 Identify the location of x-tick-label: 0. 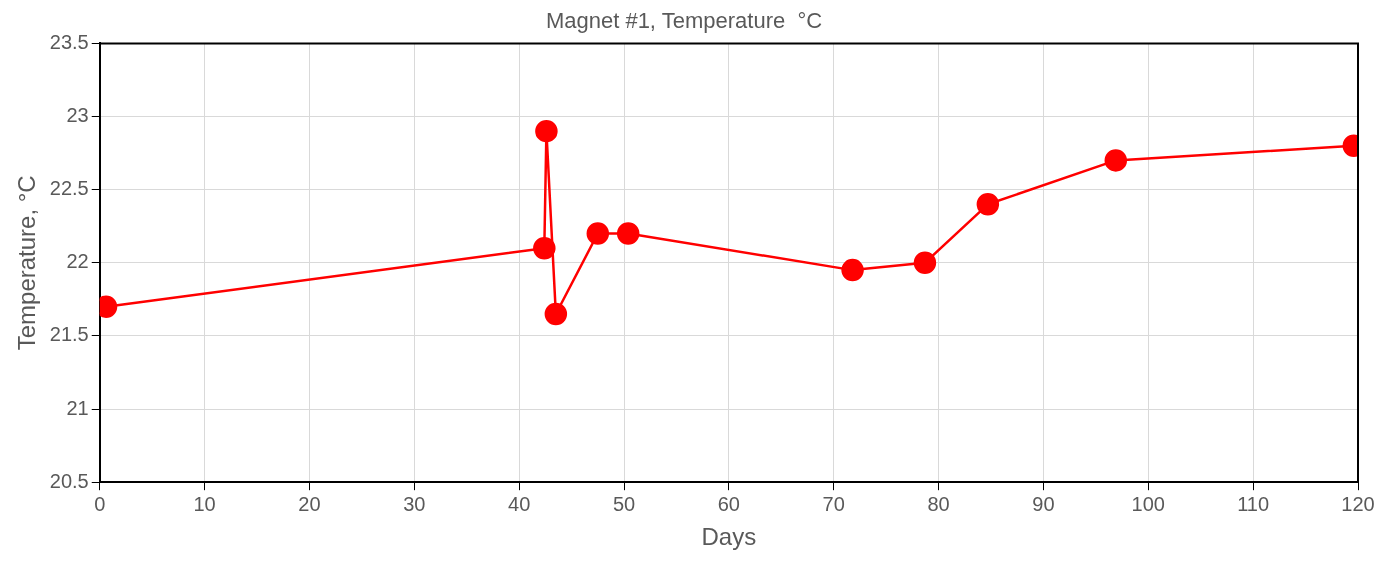
(100, 503).